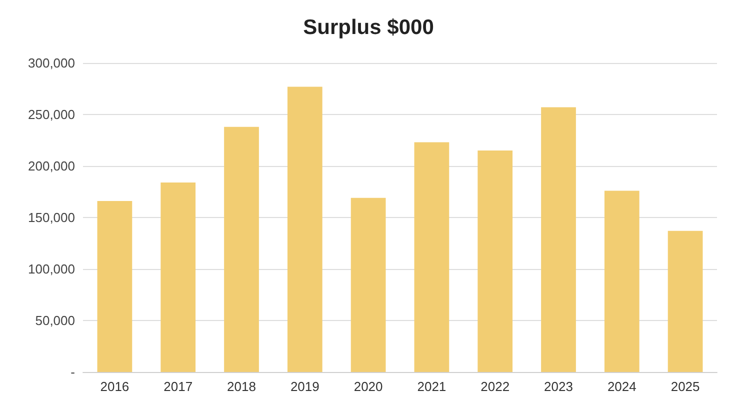 The height and width of the screenshot is (414, 737). I want to click on x-tick-label: 2021, so click(431, 386).